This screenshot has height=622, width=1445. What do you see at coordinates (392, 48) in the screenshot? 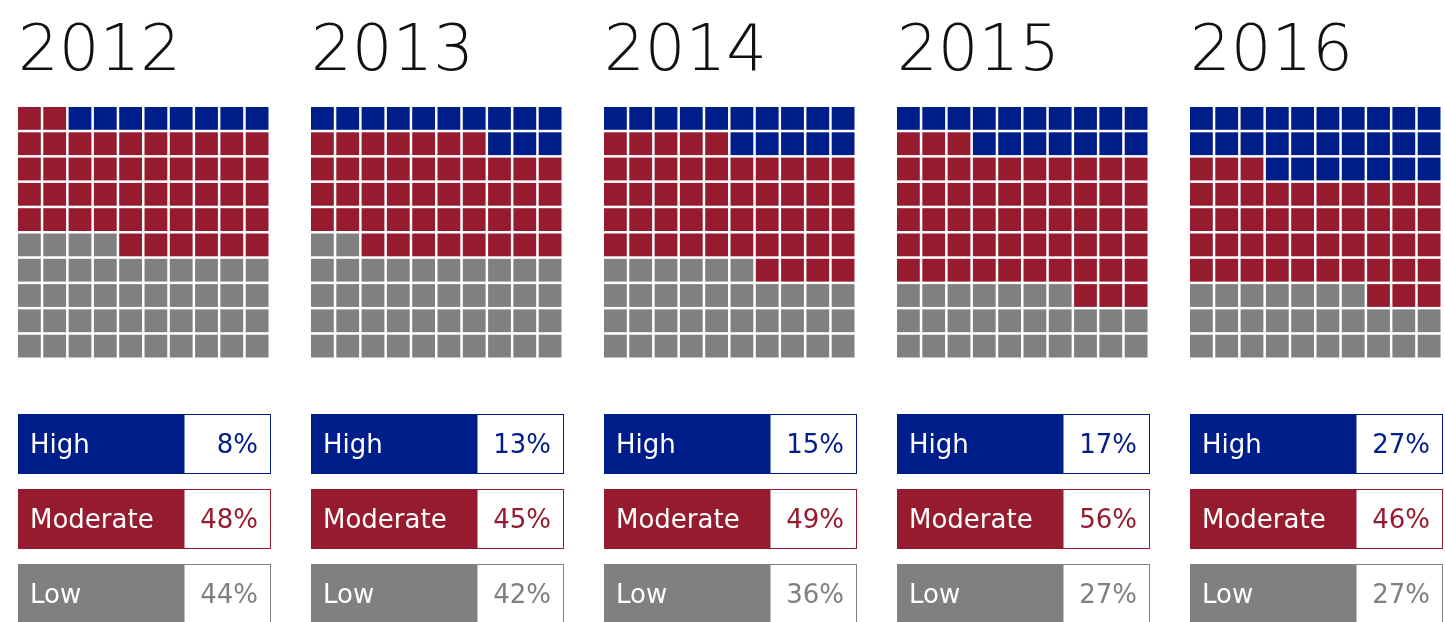
I see `text: 2013` at bounding box center [392, 48].